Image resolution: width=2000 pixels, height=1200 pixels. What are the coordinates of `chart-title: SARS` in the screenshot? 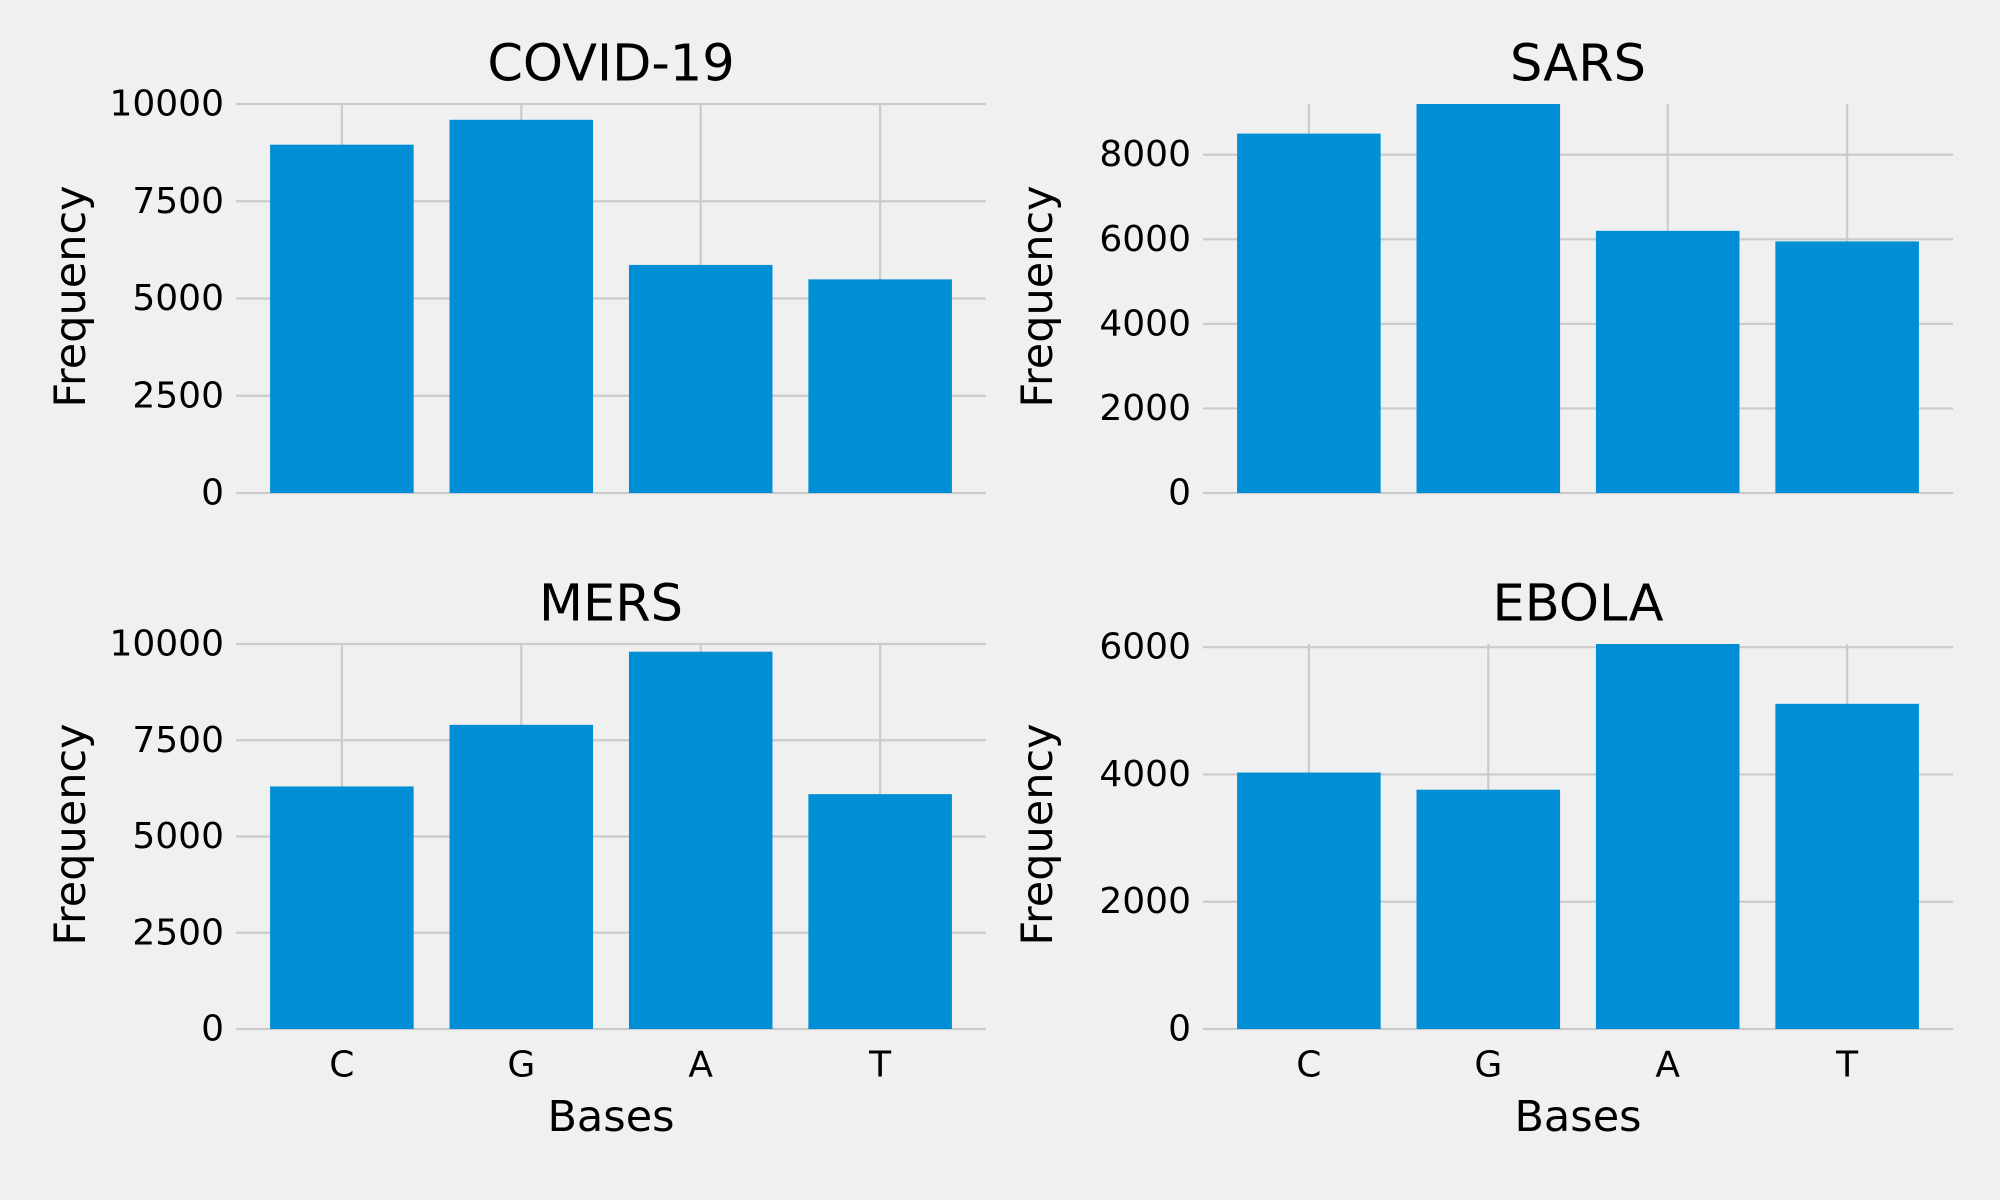 It's located at (1578, 64).